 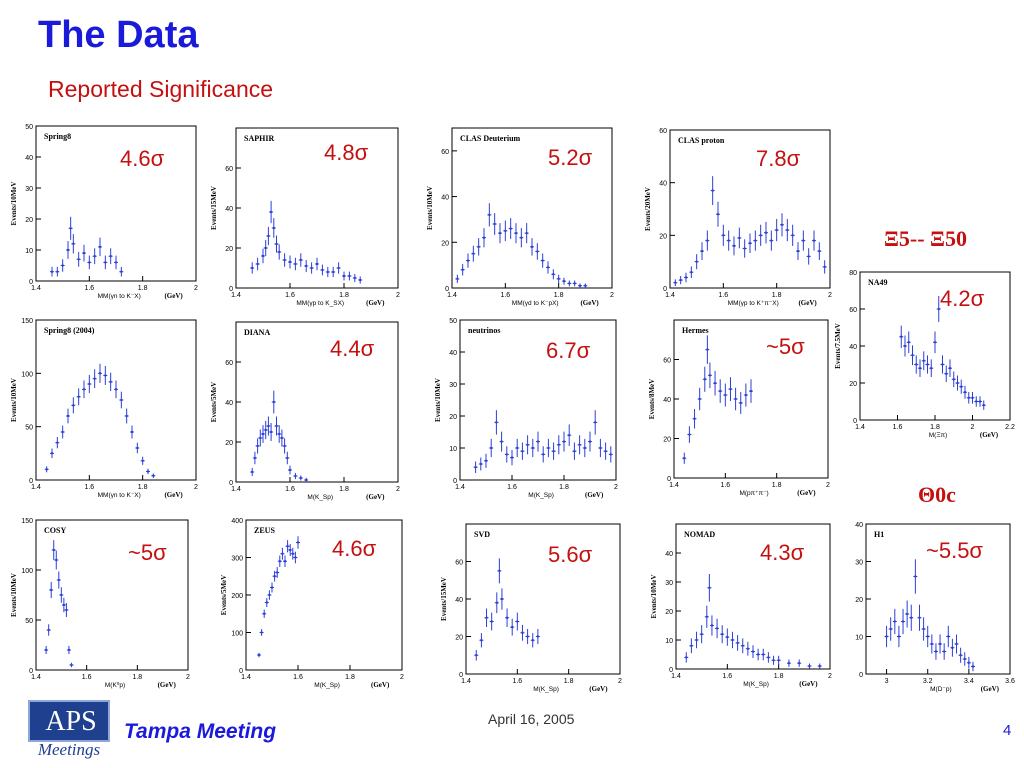 I want to click on x-tick-label: 2.2, so click(x=1010, y=427).